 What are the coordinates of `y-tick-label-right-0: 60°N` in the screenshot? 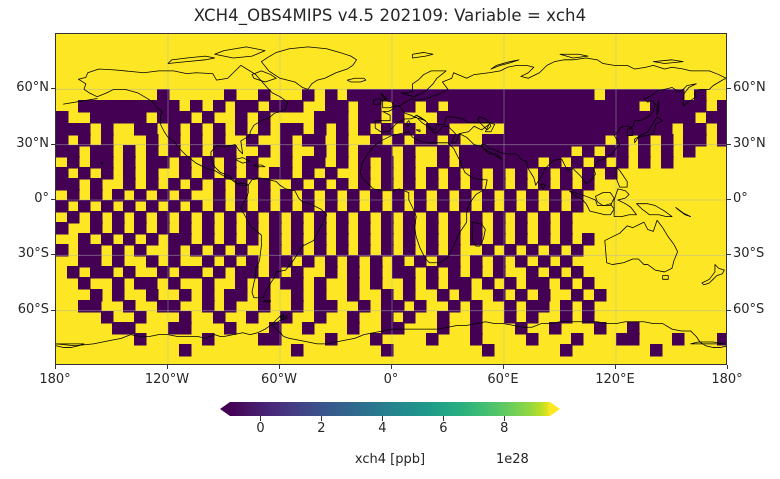 It's located at (749, 88).